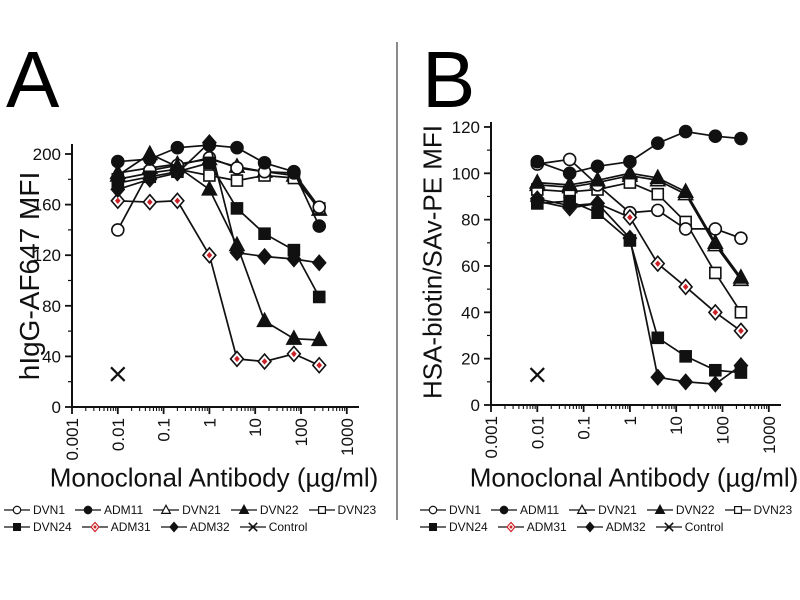 The width and height of the screenshot is (800, 600). What do you see at coordinates (589, 527) in the screenshot?
I see `diamond-filled-legend-icon` at bounding box center [589, 527].